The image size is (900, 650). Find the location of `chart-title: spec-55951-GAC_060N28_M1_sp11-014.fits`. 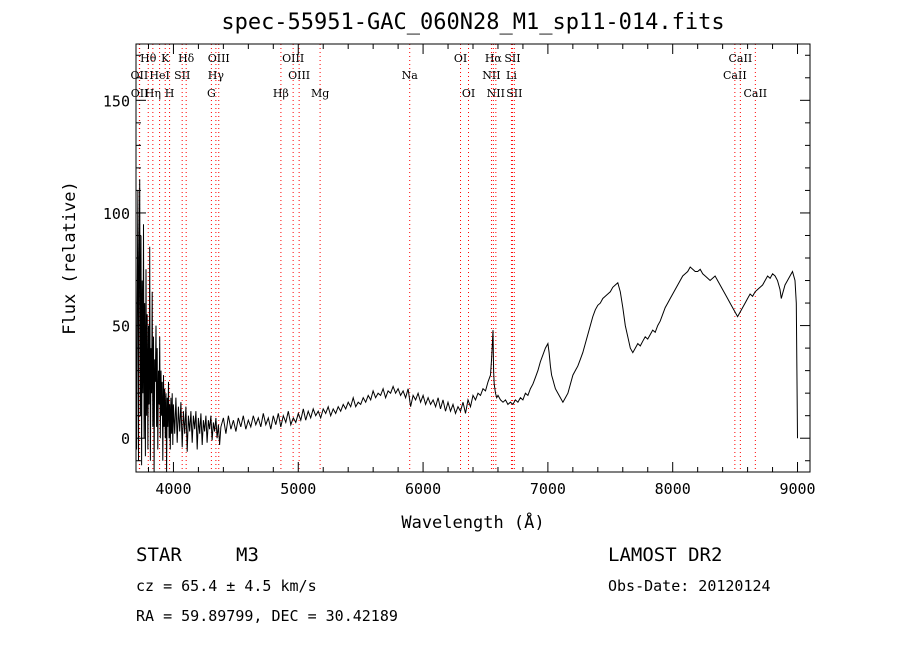

chart-title: spec-55951-GAC_060N28_M1_sp11-014.fits is located at coordinates (473, 22).